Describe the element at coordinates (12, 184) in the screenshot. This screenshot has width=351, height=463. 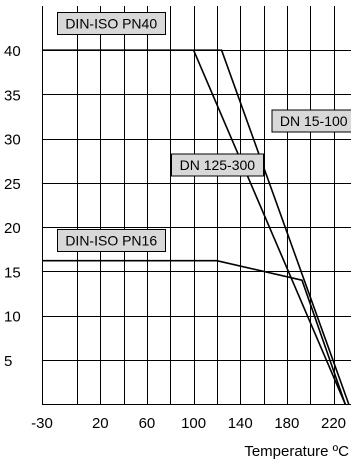
I see `y-tick-label: 25` at that location.